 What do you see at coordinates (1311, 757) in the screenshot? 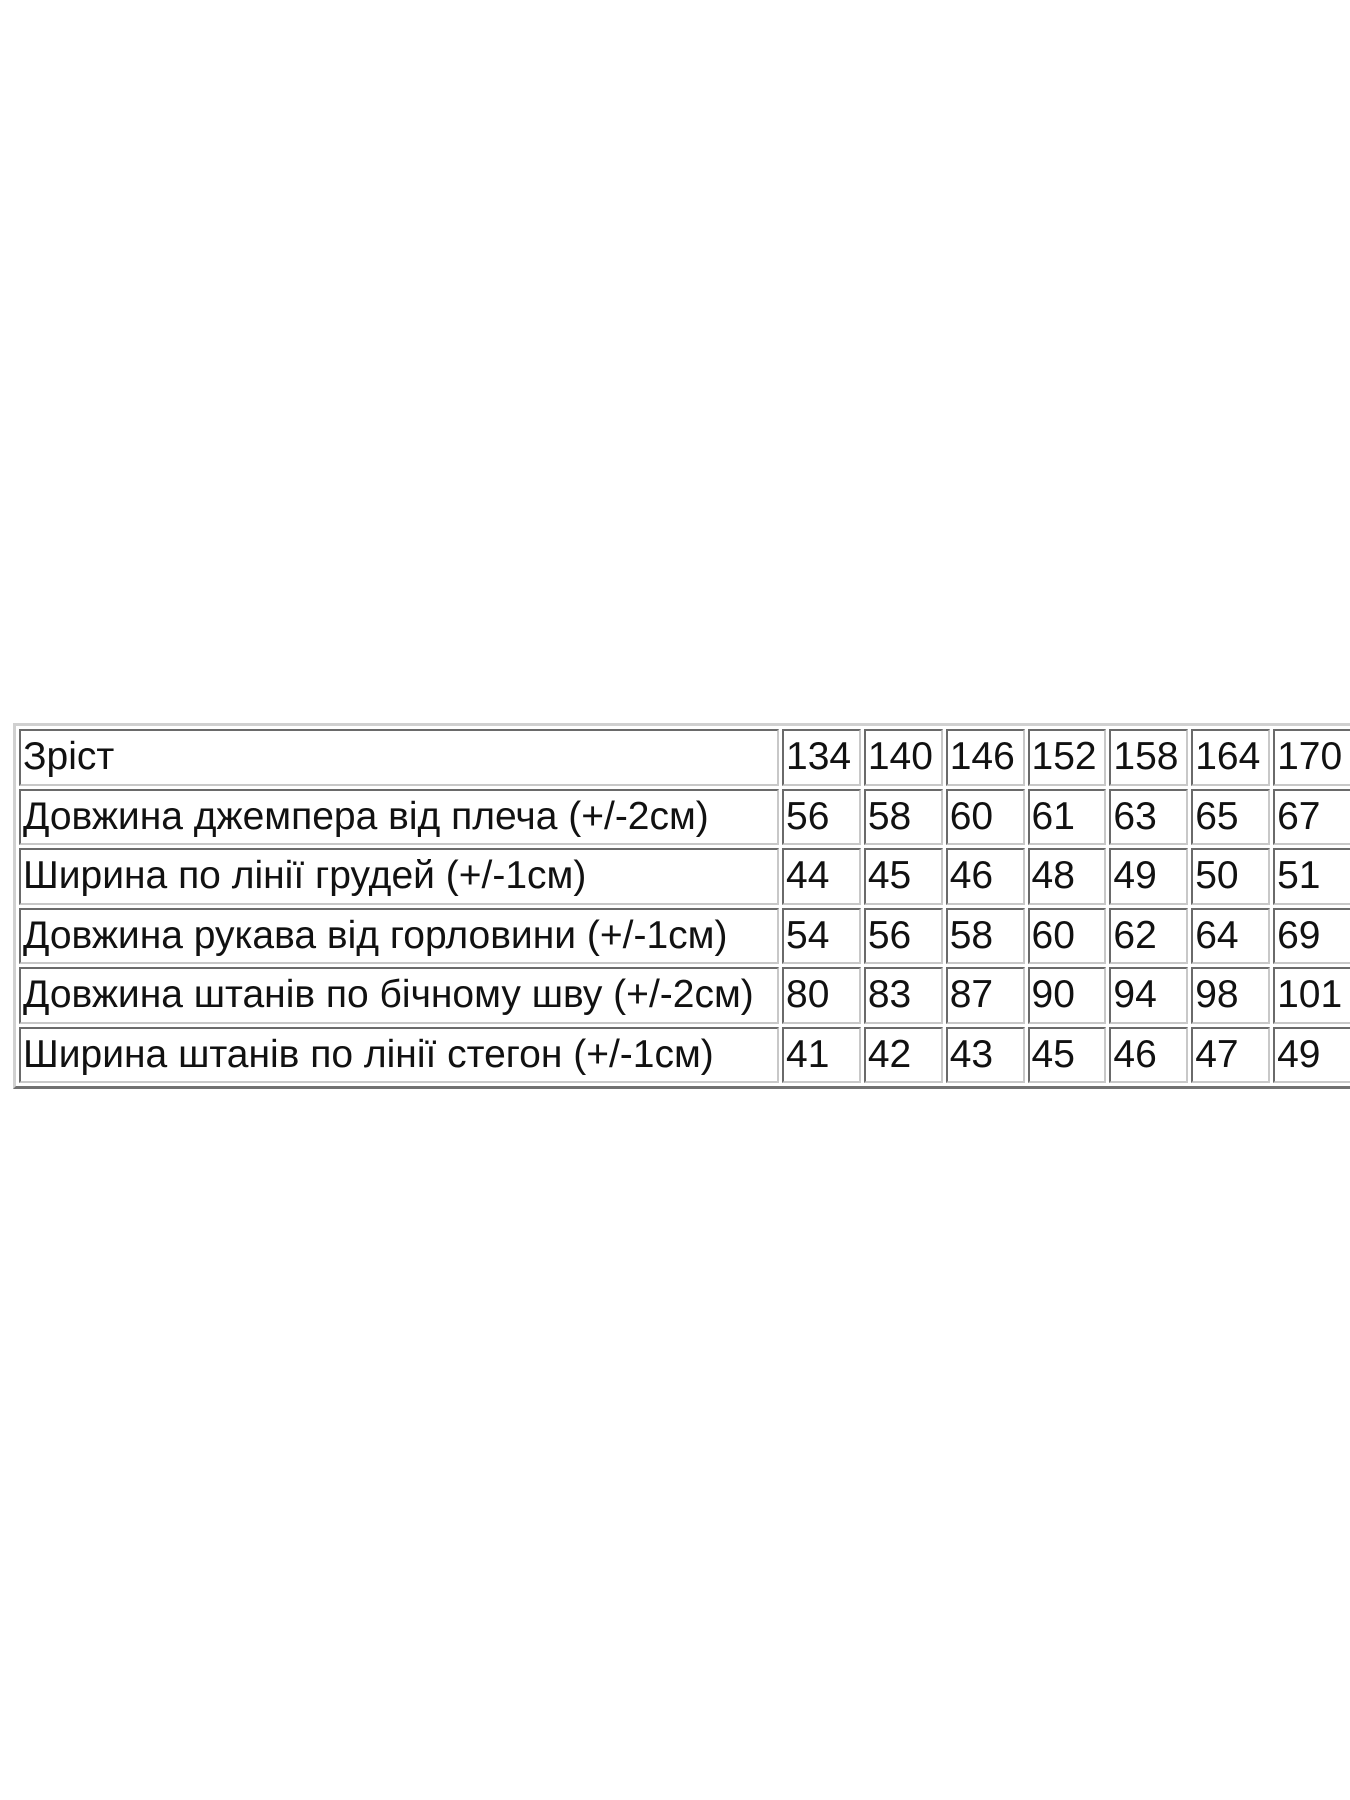
I see `size-header-cell: 170` at bounding box center [1311, 757].